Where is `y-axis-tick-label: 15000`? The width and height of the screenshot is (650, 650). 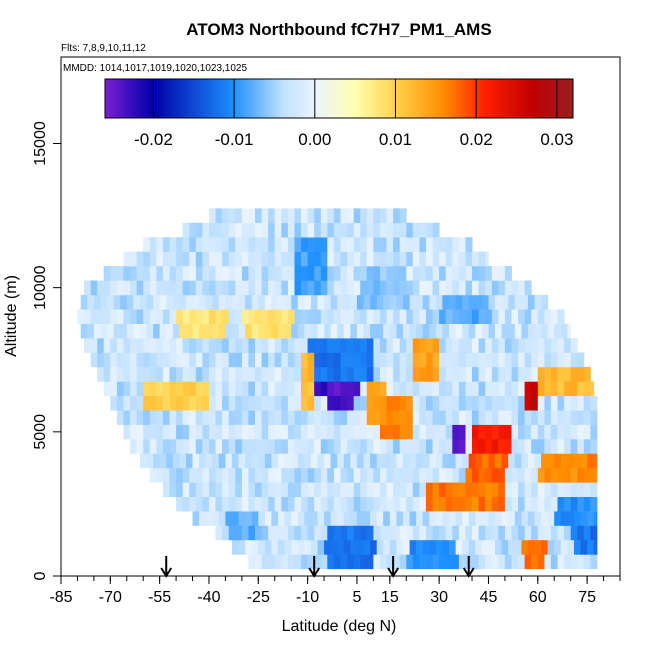 y-axis-tick-label: 15000 is located at coordinates (40, 143).